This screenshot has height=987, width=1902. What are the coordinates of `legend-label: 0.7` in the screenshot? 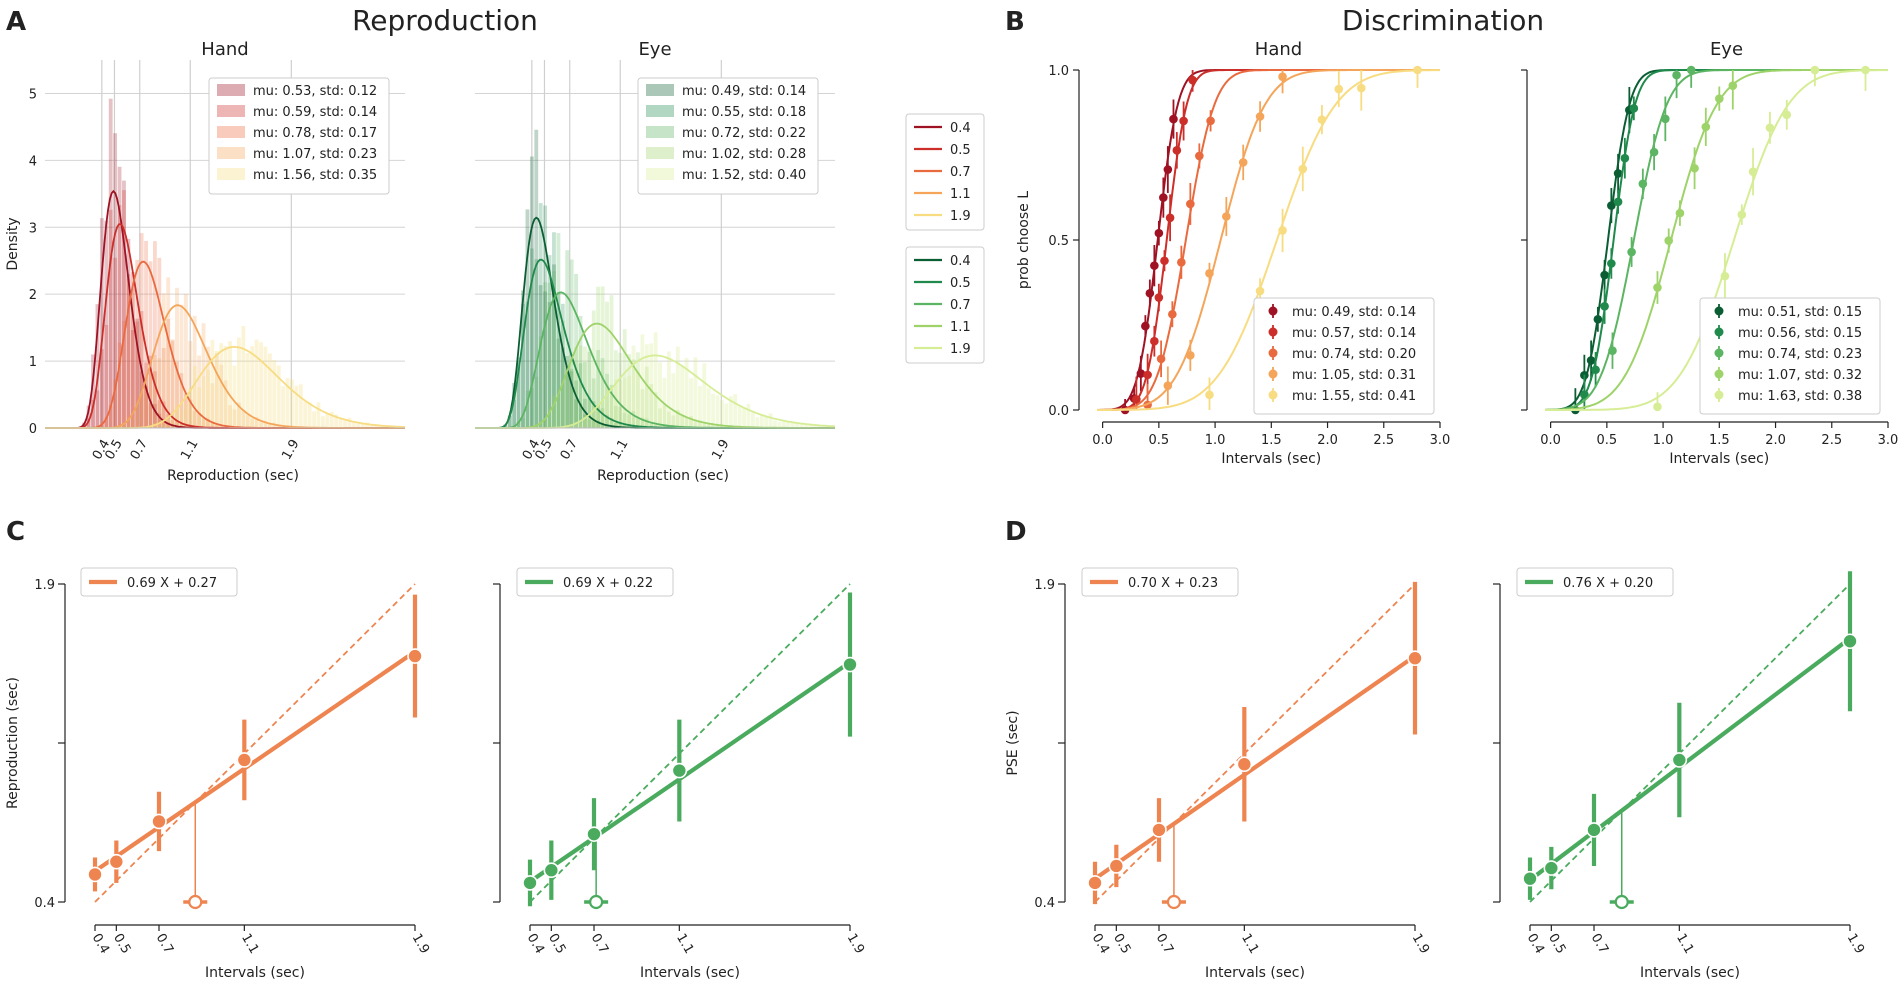 It's located at (960, 172).